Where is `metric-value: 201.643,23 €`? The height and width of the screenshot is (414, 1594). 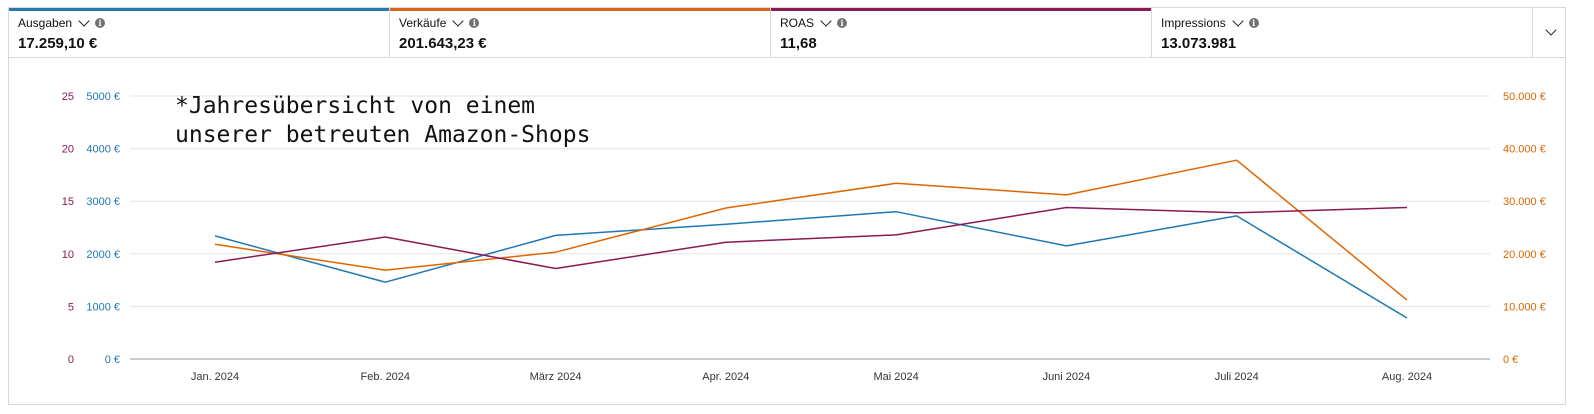 metric-value: 201.643,23 € is located at coordinates (443, 43).